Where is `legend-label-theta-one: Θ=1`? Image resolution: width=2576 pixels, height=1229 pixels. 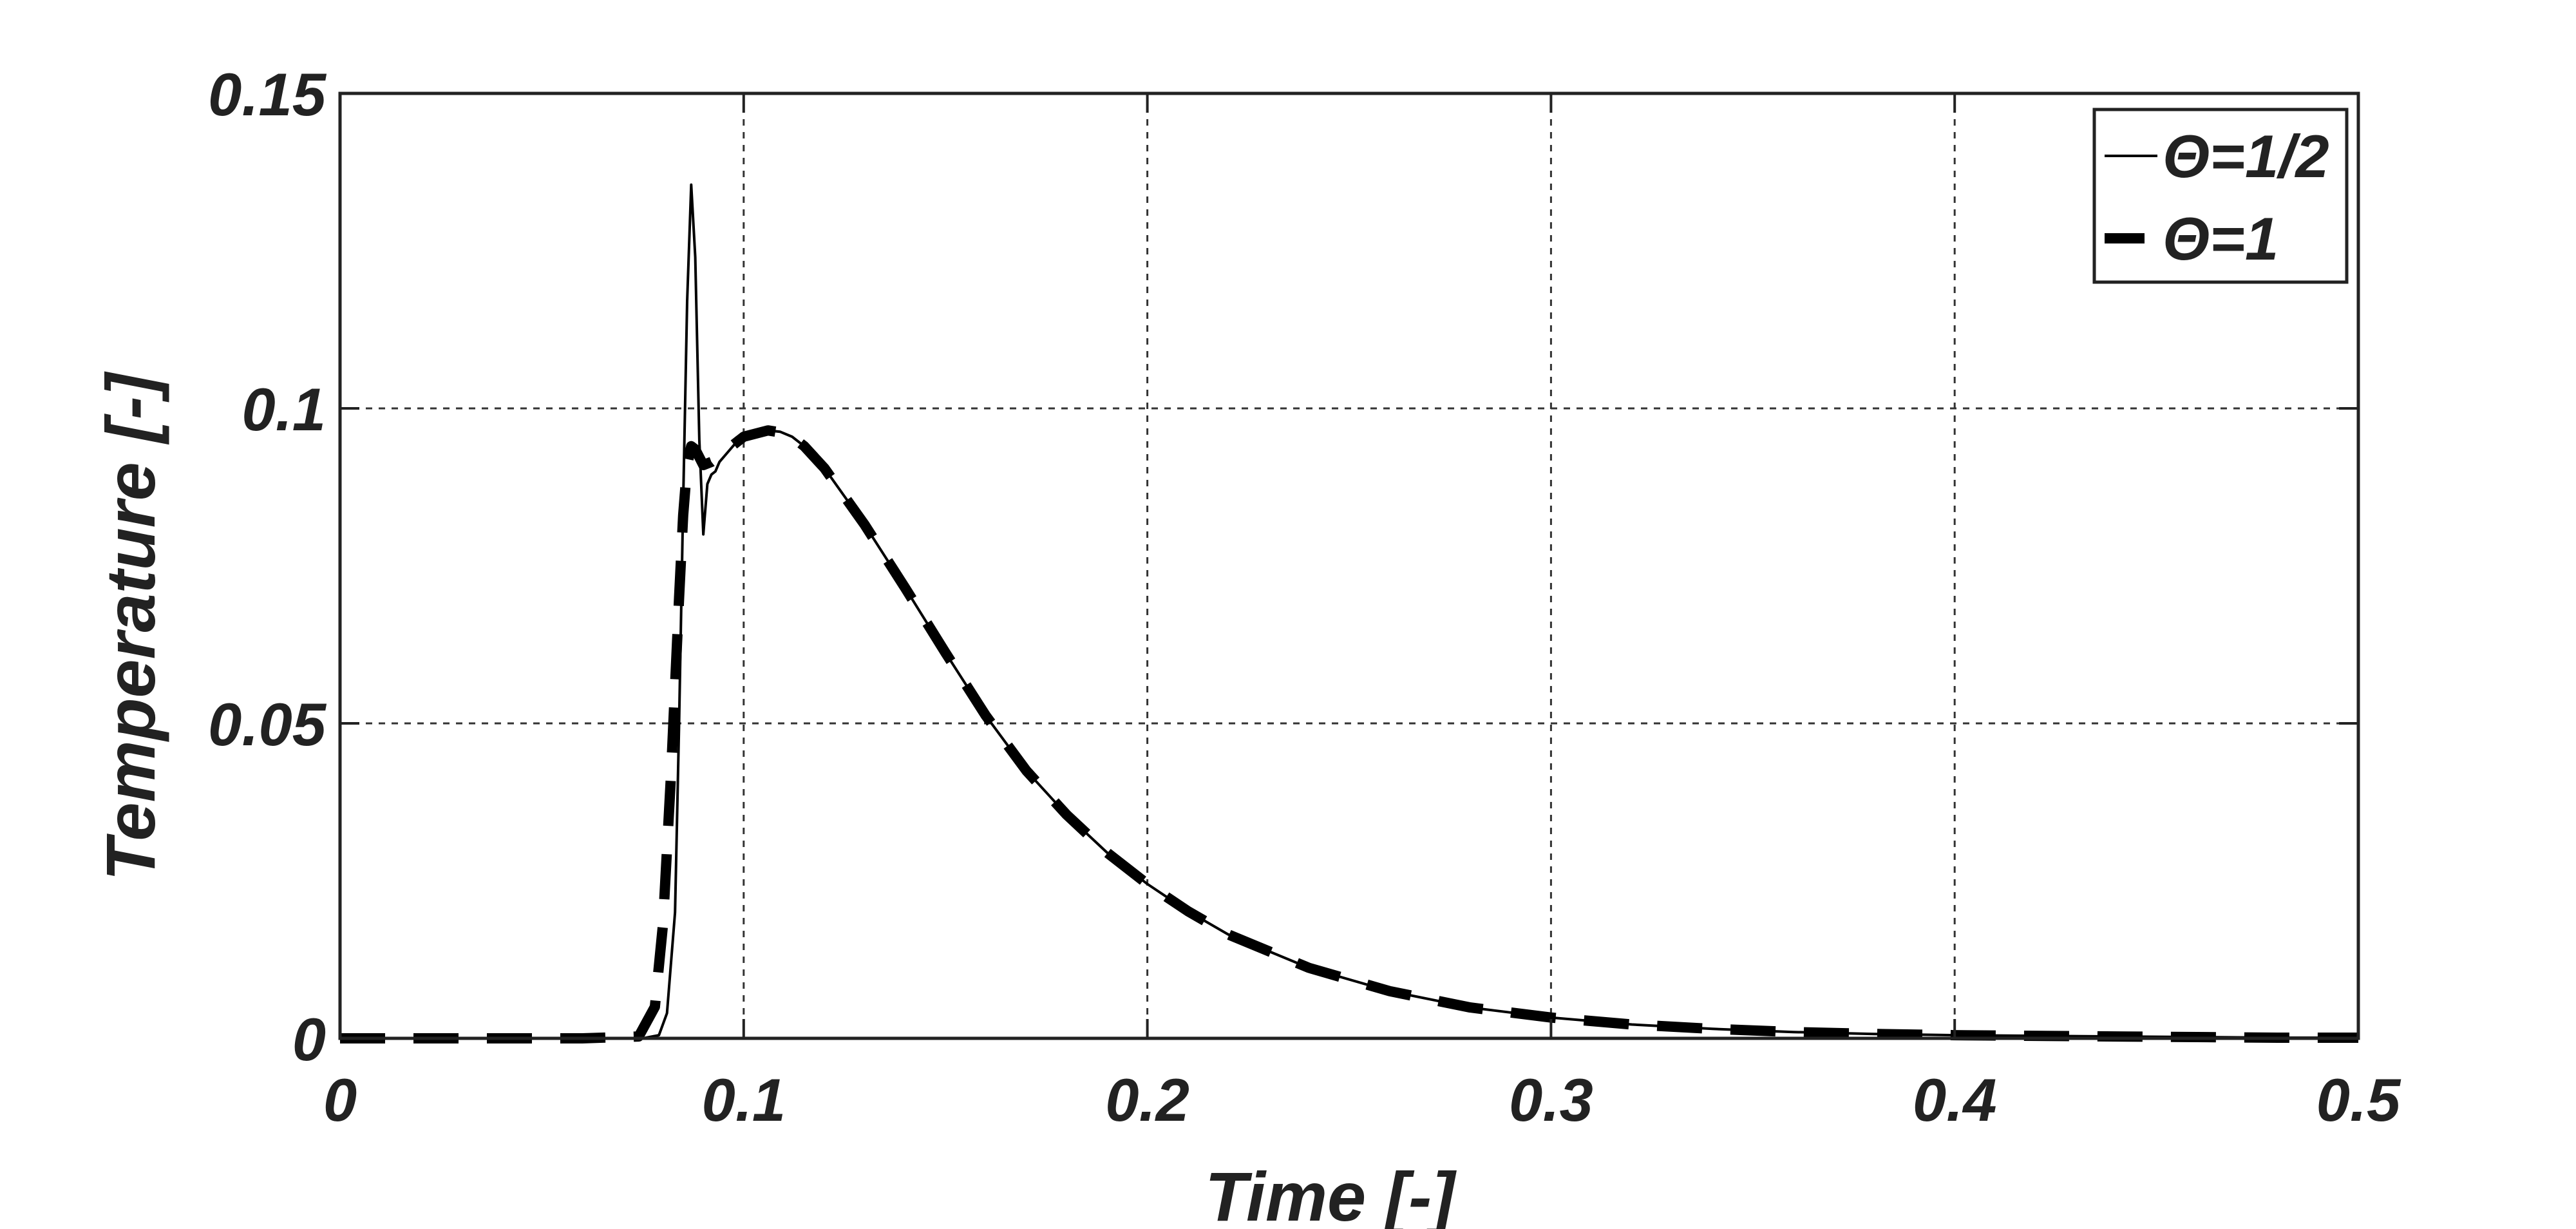 legend-label-theta-one: Θ=1 is located at coordinates (2220, 238).